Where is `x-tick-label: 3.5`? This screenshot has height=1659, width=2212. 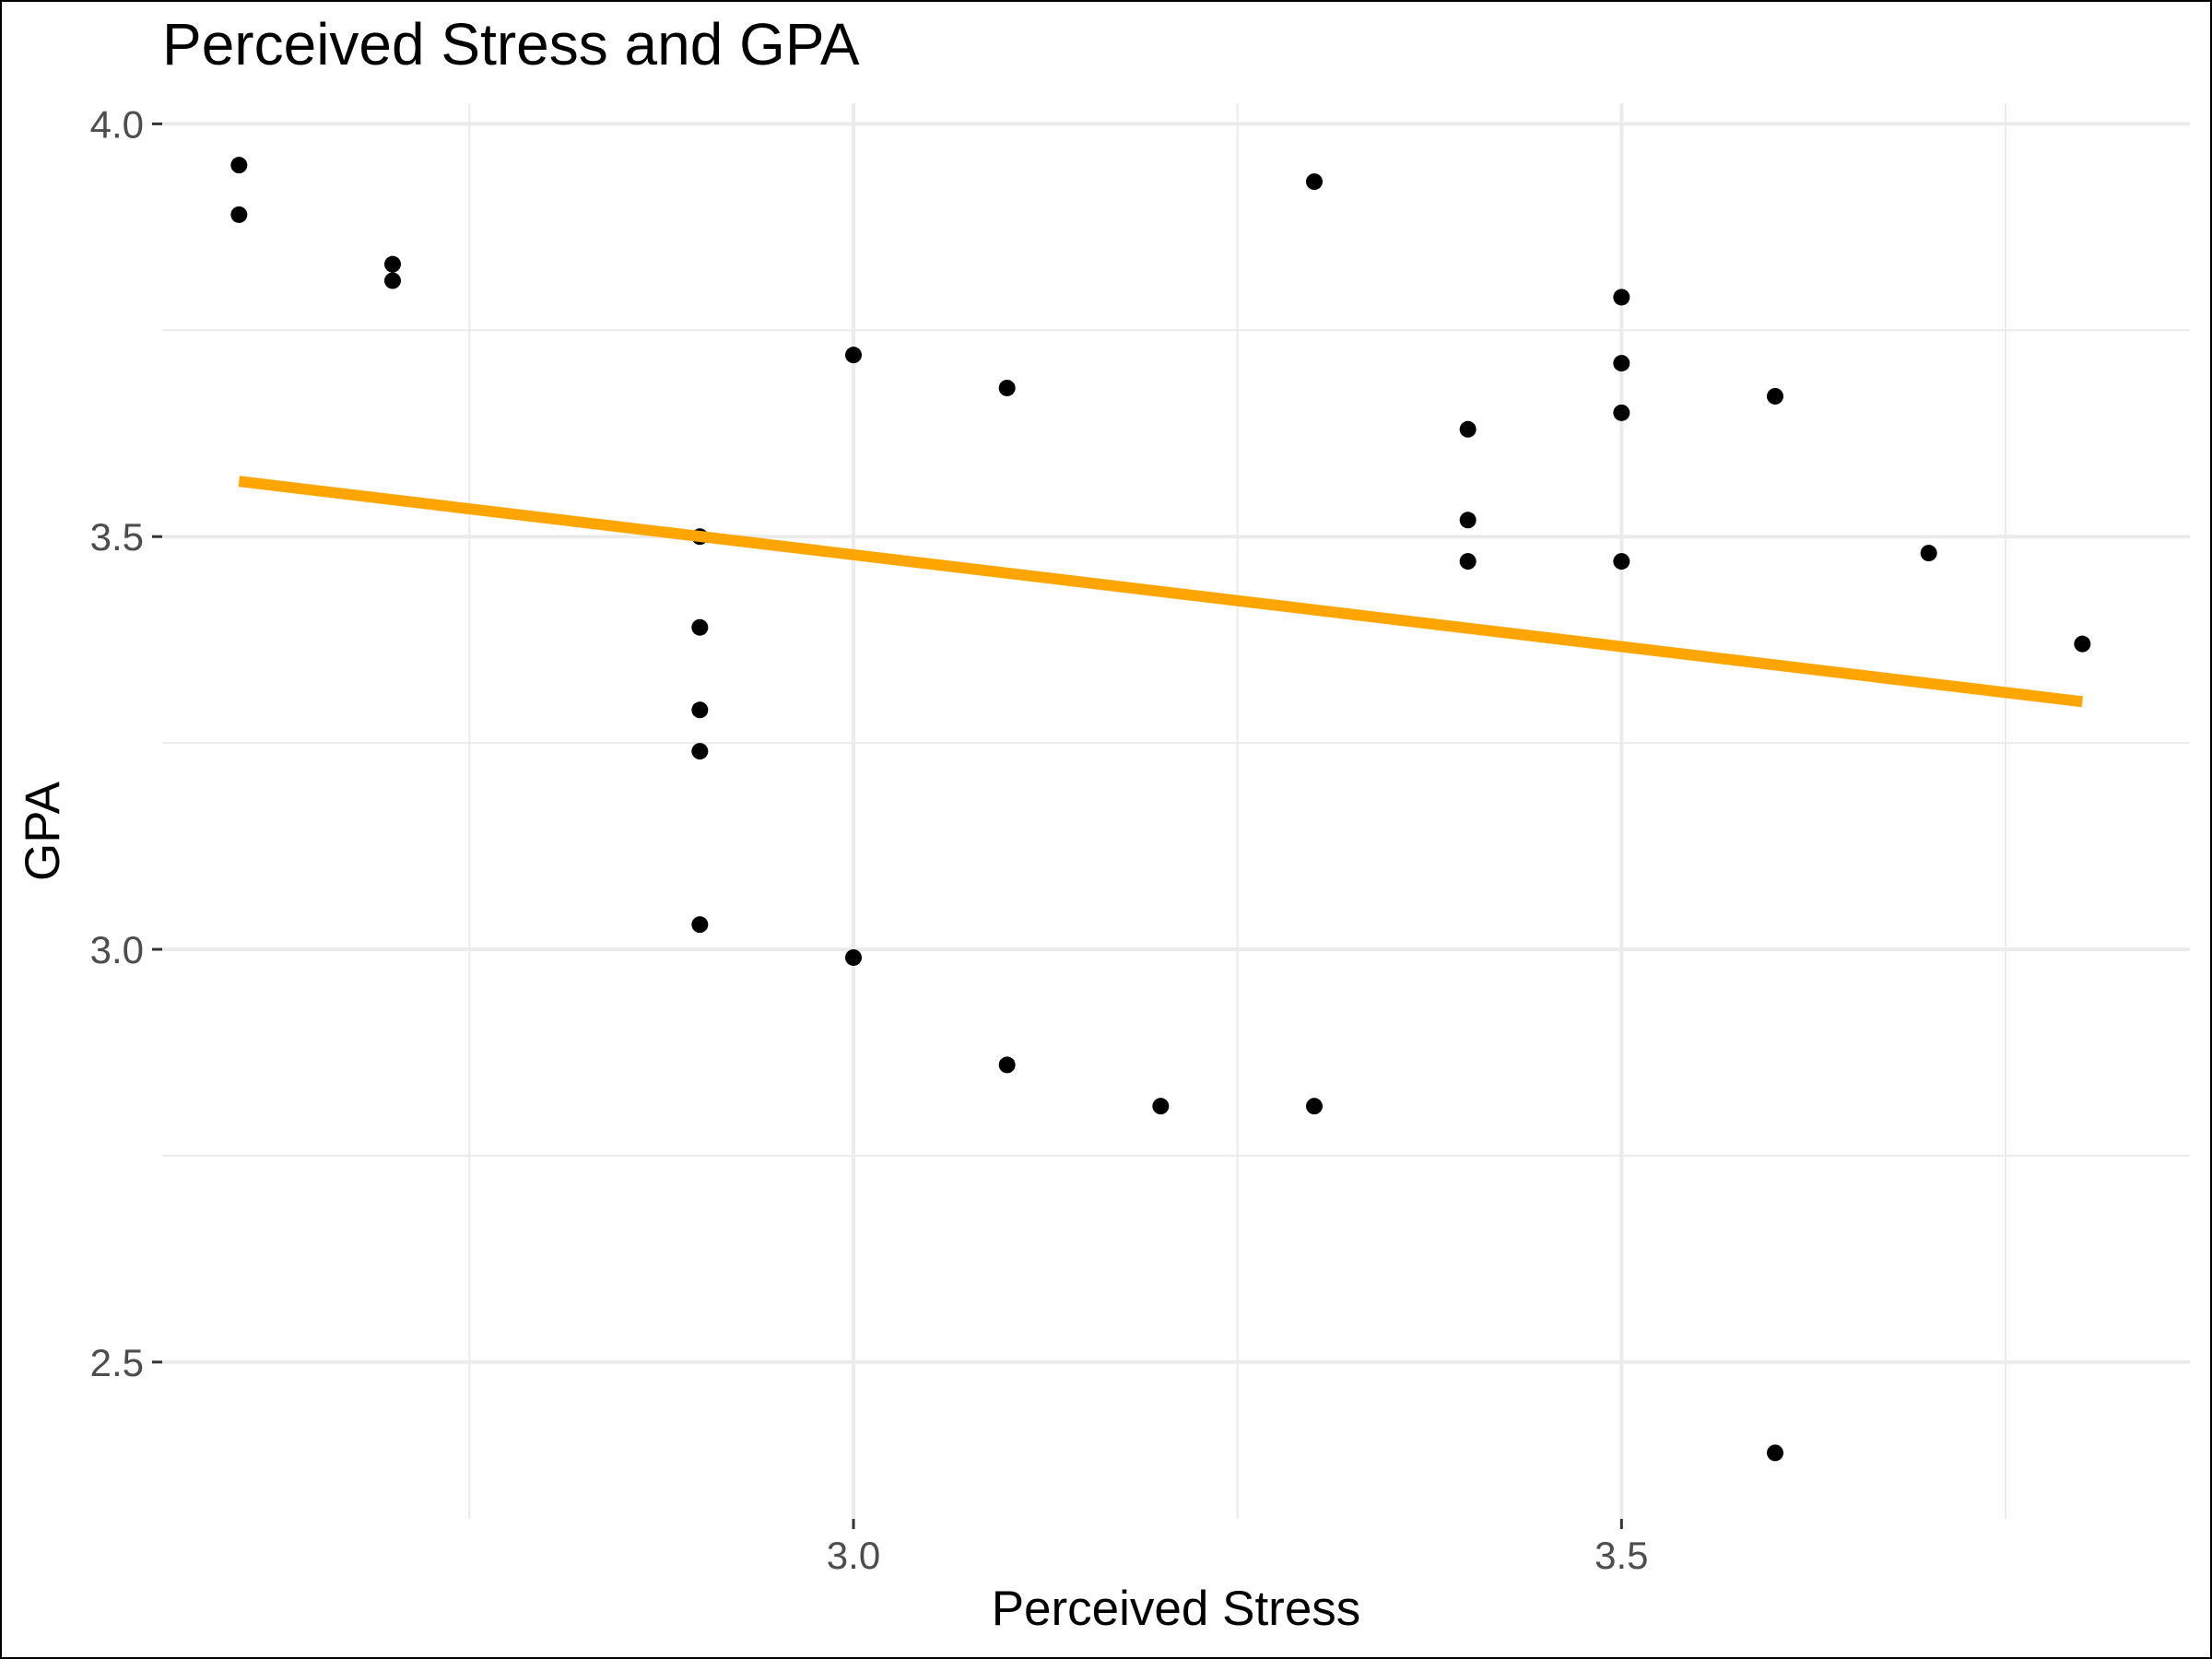 x-tick-label: 3.5 is located at coordinates (1621, 1555).